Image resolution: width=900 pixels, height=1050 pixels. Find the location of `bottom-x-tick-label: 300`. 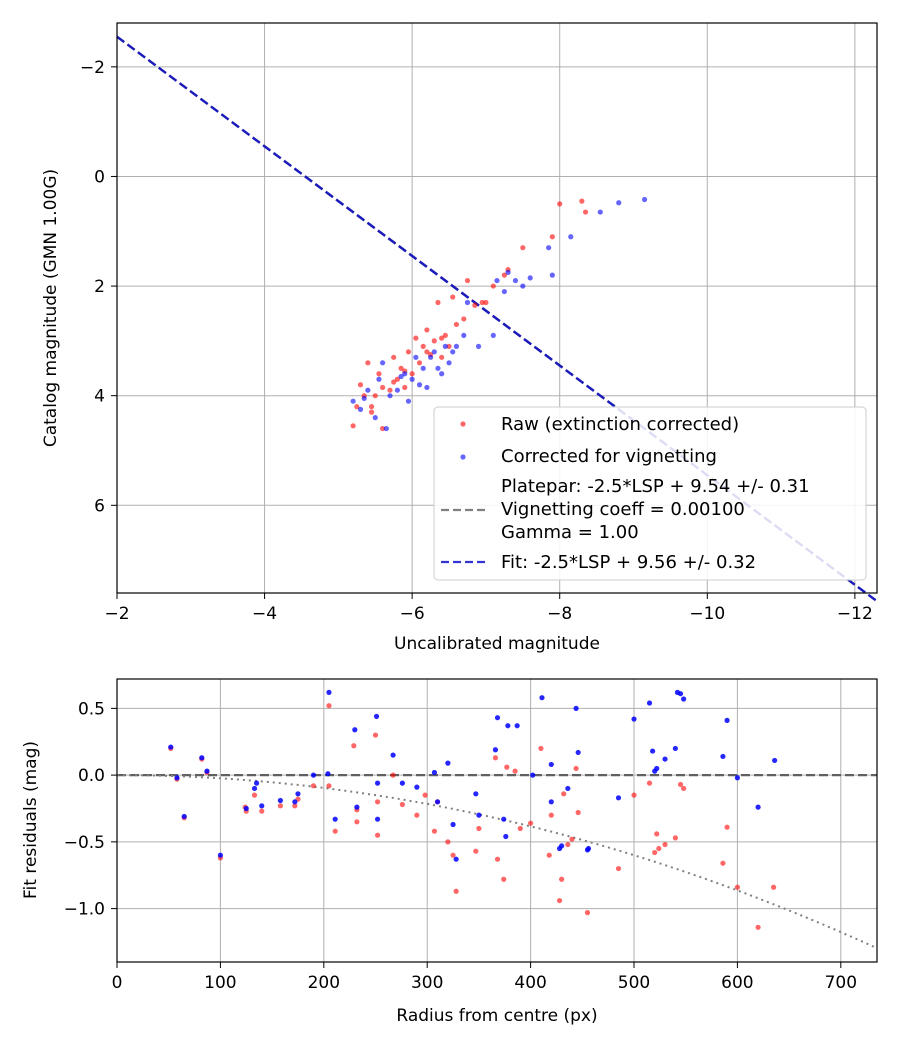

bottom-x-tick-label: 300 is located at coordinates (427, 983).